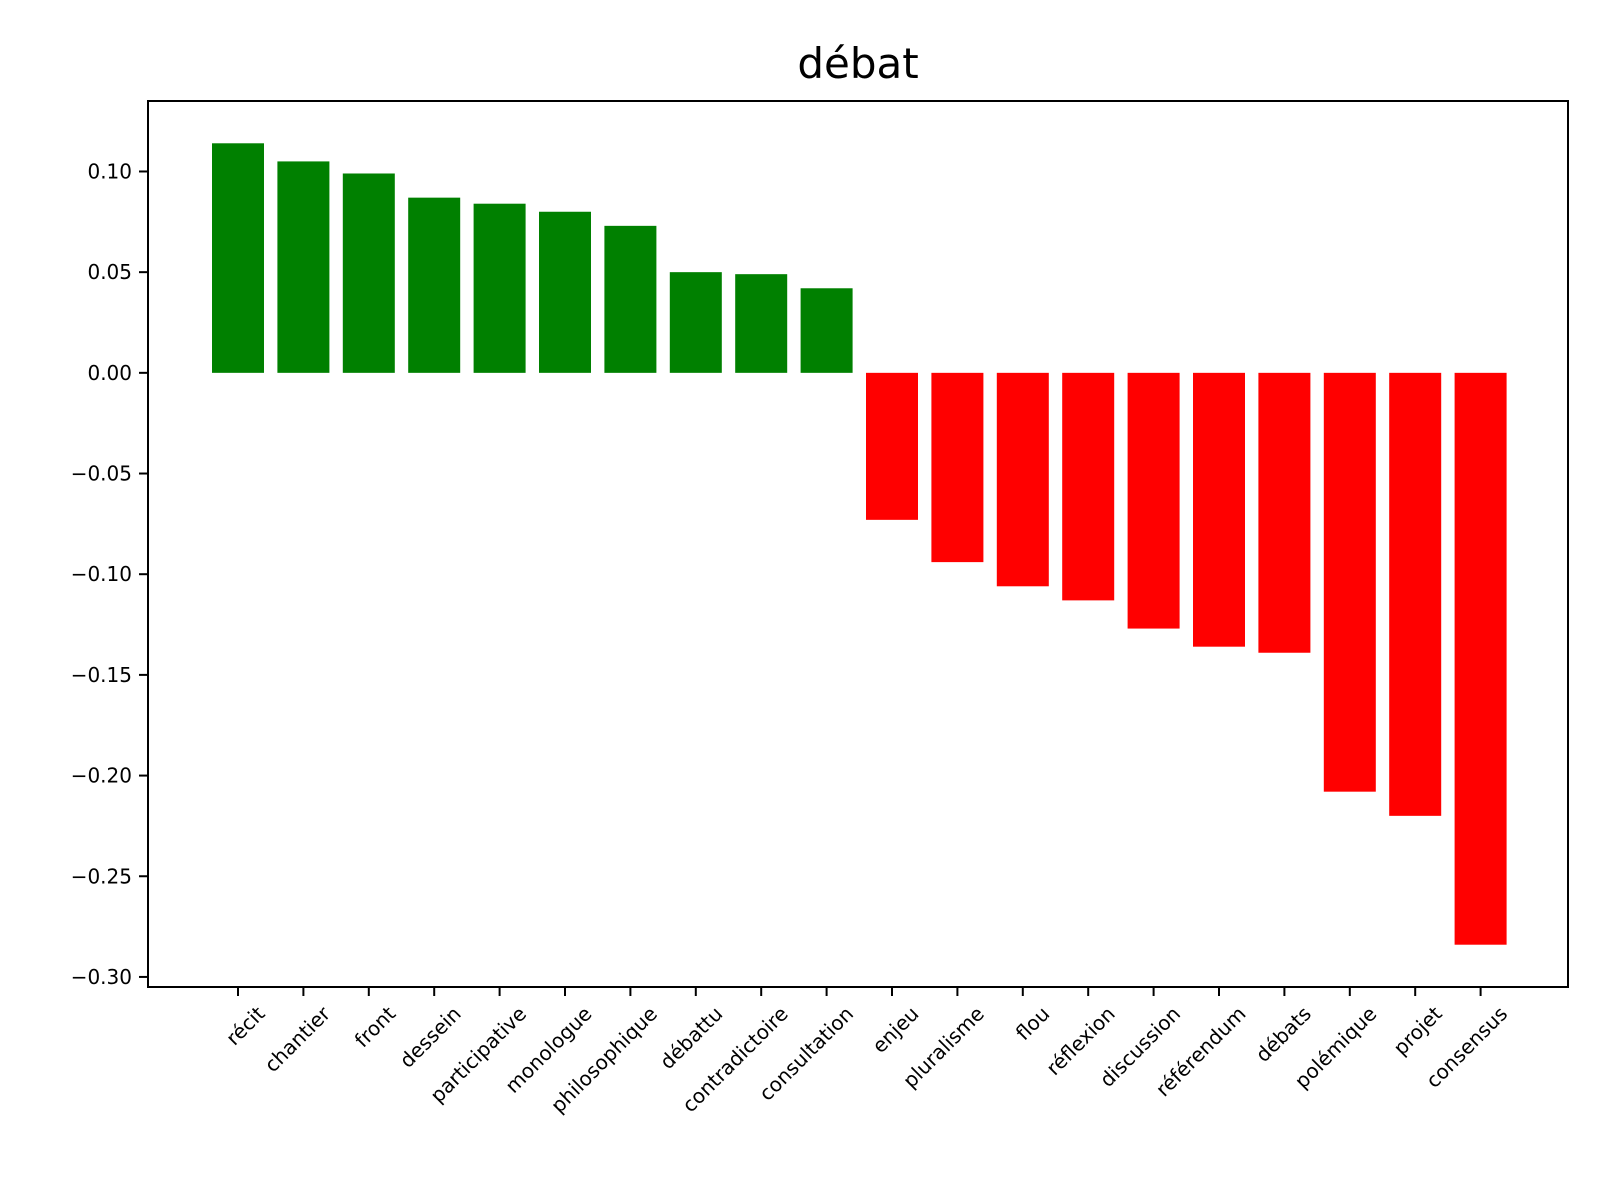 The image size is (1600, 1200). What do you see at coordinates (1032, 1023) in the screenshot?
I see `x-tick-label: flou` at bounding box center [1032, 1023].